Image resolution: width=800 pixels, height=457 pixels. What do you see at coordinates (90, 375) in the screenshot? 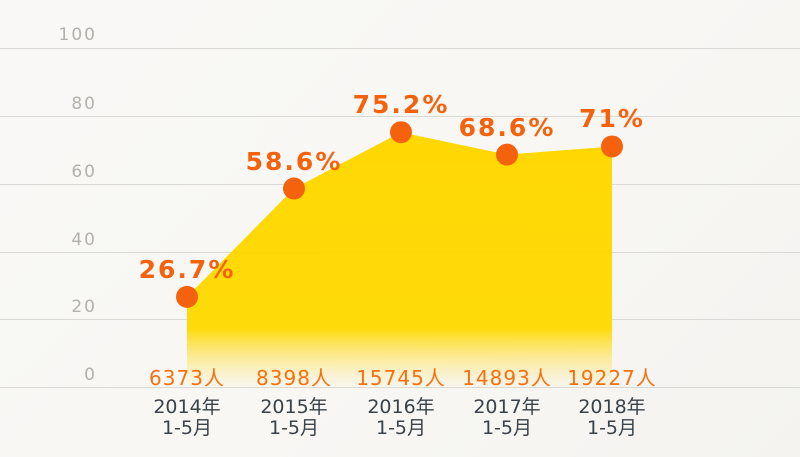
I see `y-tick-0: 0` at bounding box center [90, 375].